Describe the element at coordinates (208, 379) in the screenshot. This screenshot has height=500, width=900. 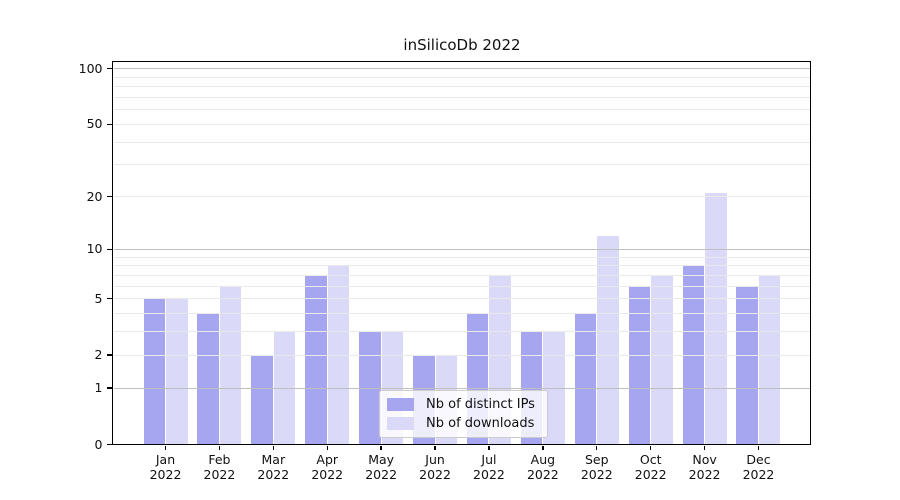
I see `bar-feb-ips` at that location.